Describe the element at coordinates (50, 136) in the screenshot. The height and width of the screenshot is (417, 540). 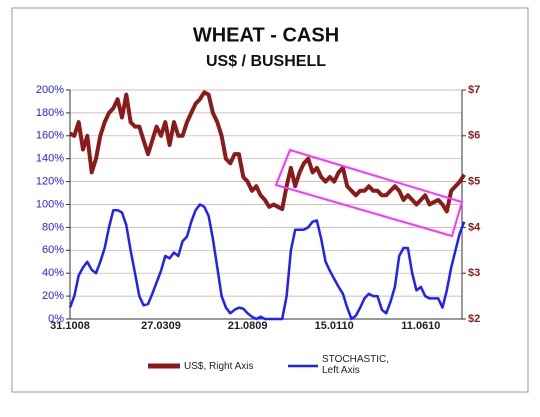
I see `y-tick-label: 160%` at that location.